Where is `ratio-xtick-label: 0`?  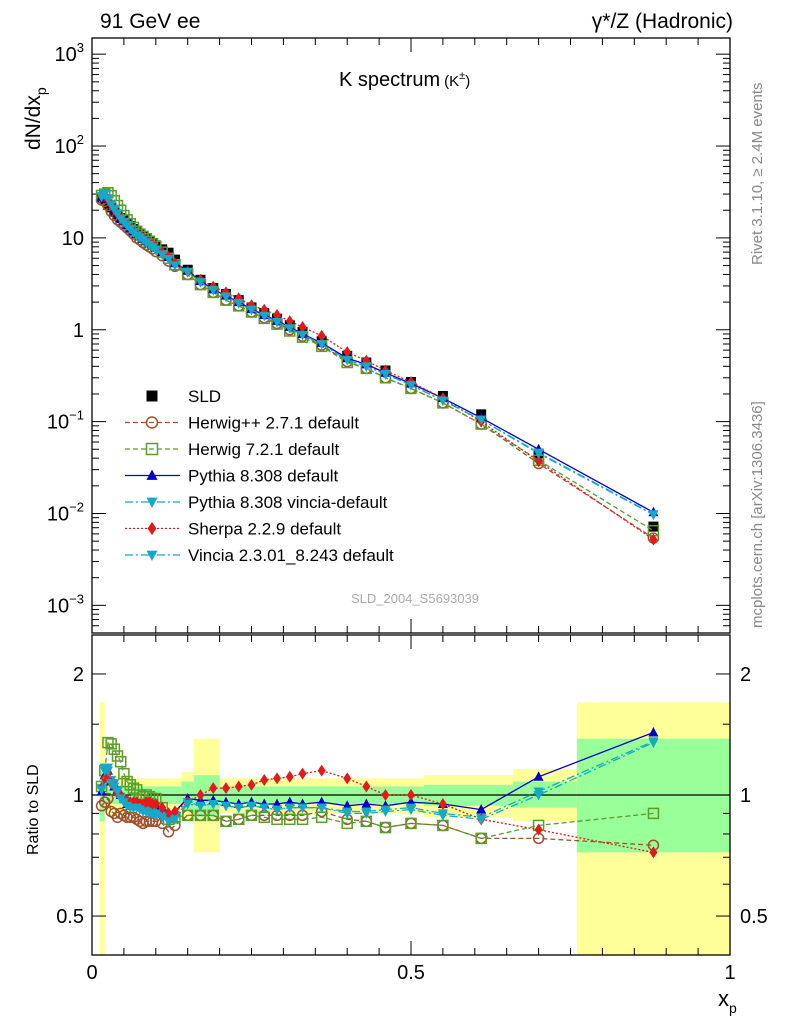 ratio-xtick-label: 0 is located at coordinates (91, 973).